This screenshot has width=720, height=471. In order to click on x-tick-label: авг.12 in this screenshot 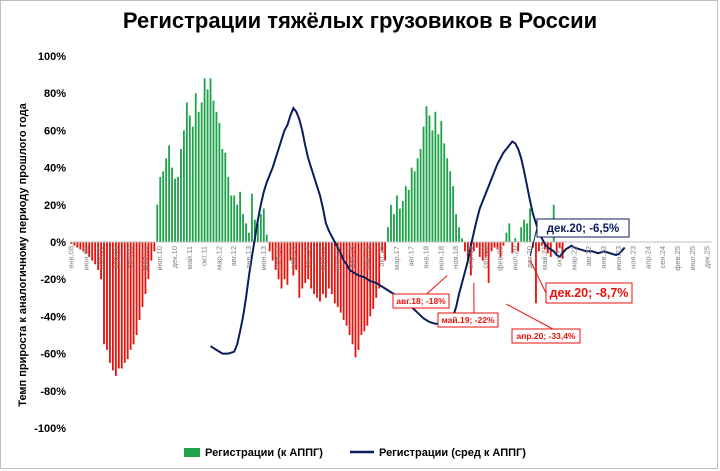, I will do `click(233, 256)`.